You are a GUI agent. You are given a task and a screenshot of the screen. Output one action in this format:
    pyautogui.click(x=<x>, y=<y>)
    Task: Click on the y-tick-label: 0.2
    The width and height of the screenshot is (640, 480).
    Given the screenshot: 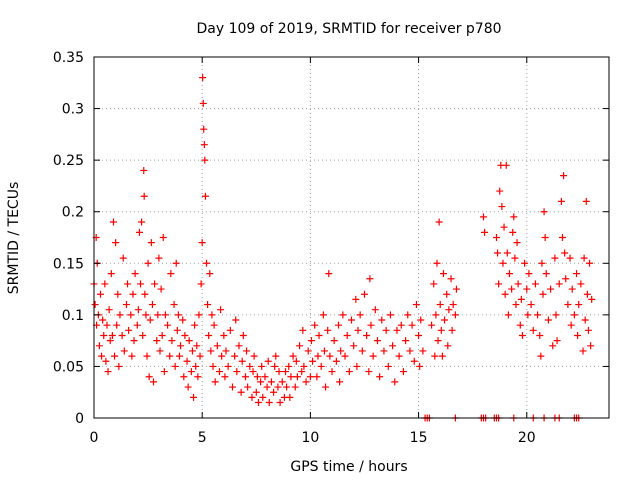 What is the action you would take?
    pyautogui.click(x=73, y=213)
    